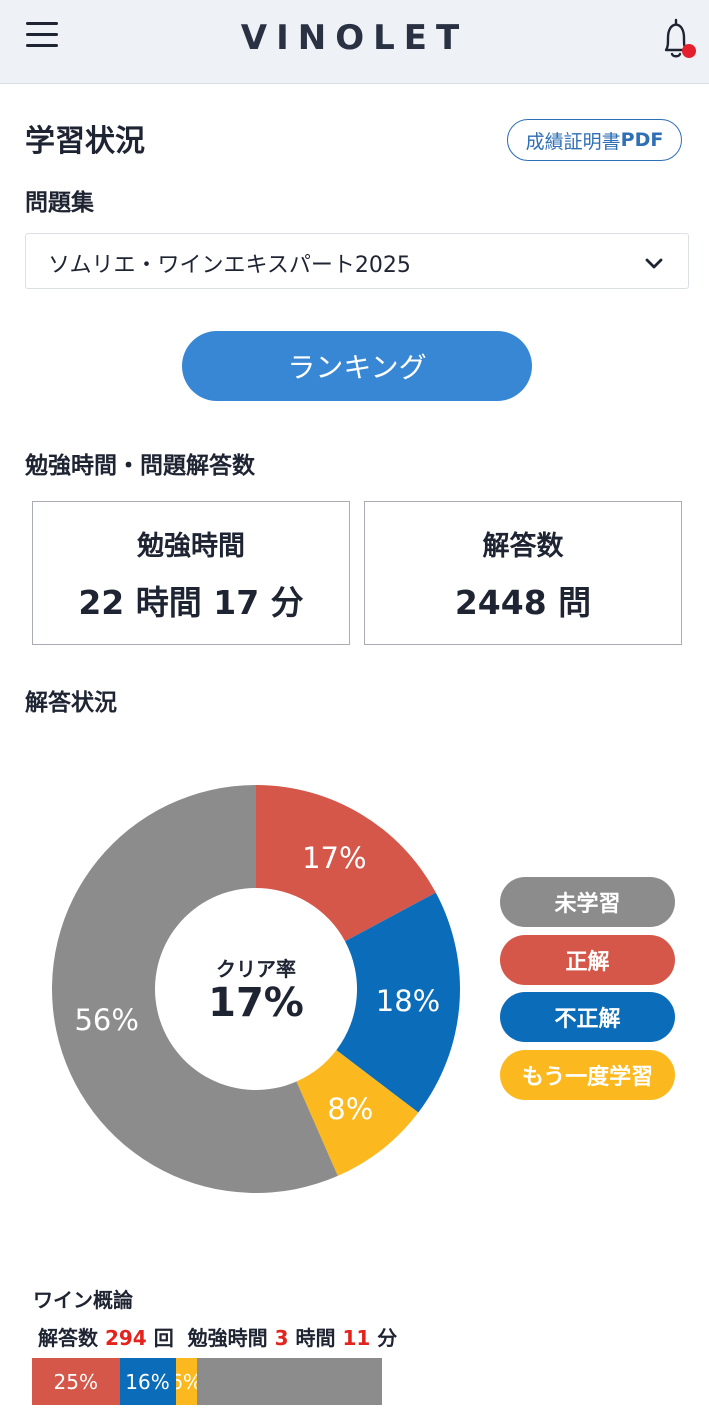 The image size is (709, 1419). Describe the element at coordinates (678, 39) in the screenshot. I see `bell-icon` at that location.